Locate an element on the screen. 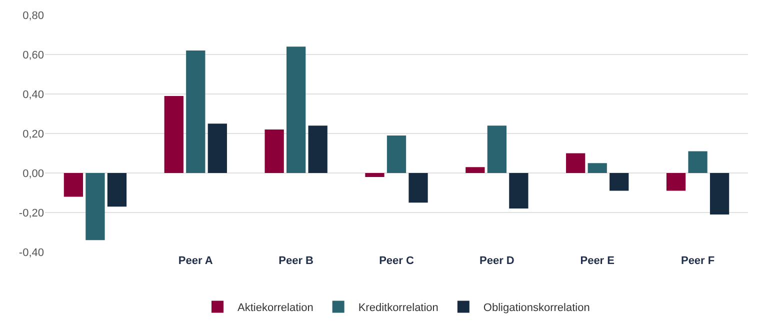 This screenshot has width=768, height=331. x-tick-label: Peer E is located at coordinates (597, 261).